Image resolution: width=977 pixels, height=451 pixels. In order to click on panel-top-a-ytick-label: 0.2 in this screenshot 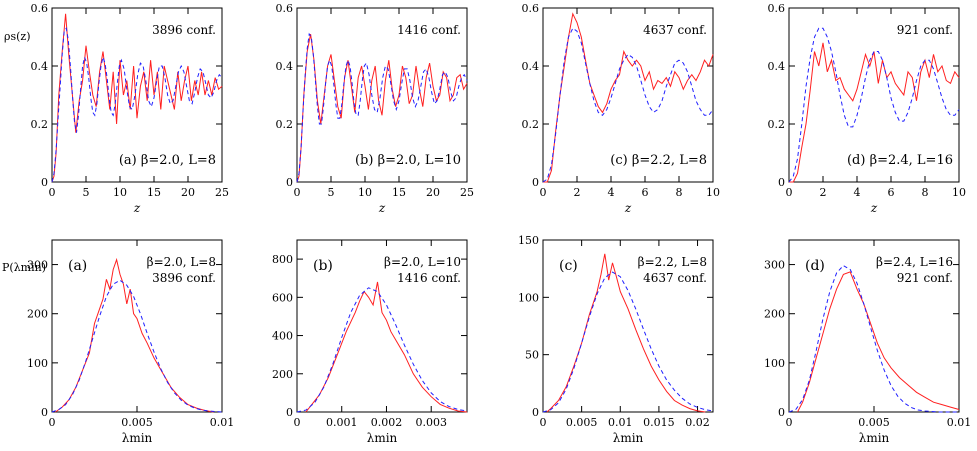, I will do `click(40, 124)`.